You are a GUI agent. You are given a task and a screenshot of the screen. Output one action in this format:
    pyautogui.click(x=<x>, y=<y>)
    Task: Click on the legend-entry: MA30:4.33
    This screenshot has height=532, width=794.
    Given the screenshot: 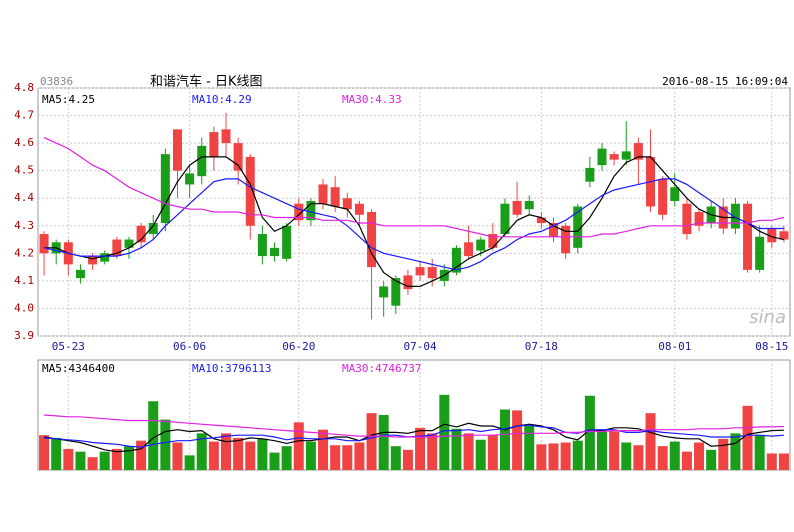 What is the action you would take?
    pyautogui.click(x=372, y=99)
    